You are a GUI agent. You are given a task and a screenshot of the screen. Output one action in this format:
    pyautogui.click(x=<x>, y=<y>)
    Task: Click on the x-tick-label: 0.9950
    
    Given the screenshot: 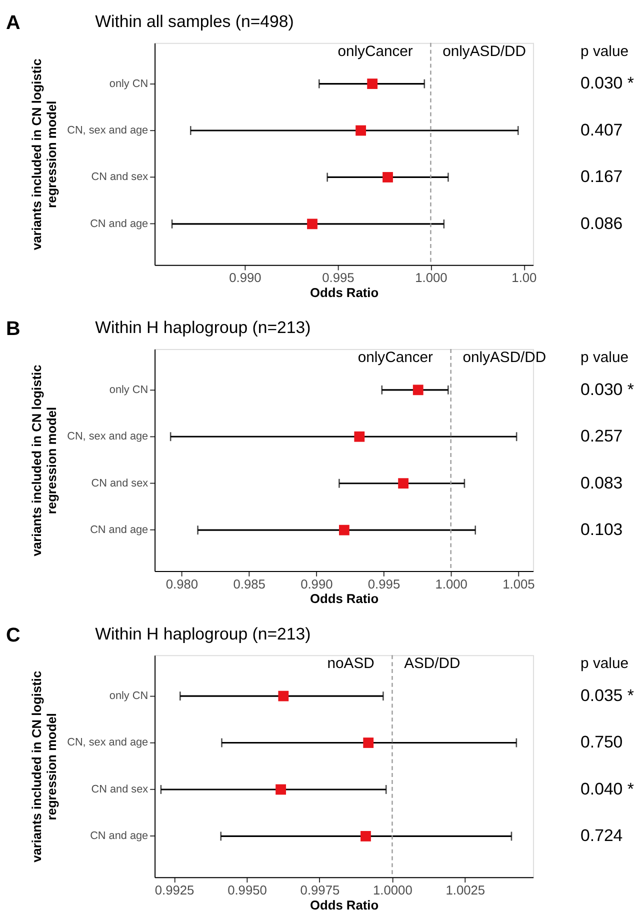 What is the action you would take?
    pyautogui.click(x=247, y=890)
    